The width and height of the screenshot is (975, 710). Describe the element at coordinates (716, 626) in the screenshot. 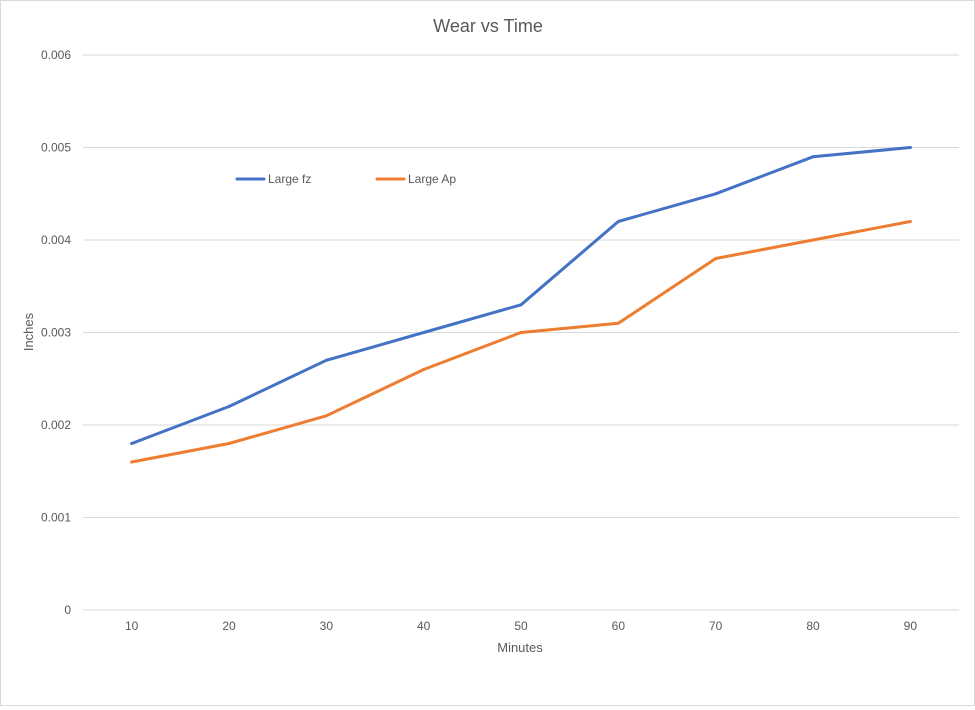

I see `x-tick-label: 70` at that location.